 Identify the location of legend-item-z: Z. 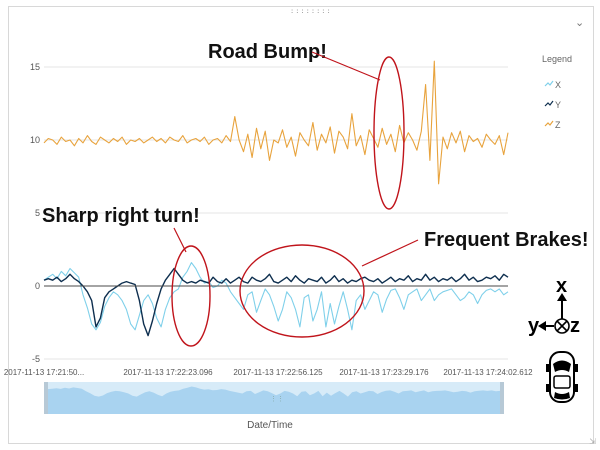
(552, 125).